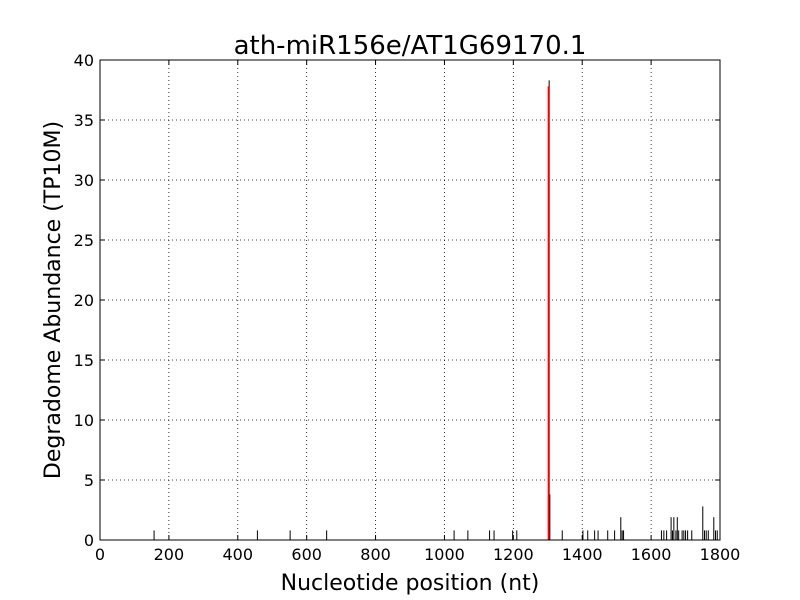 This screenshot has width=800, height=600. I want to click on y-axis-label: Degradome Abundance (TP10M), so click(53, 300).